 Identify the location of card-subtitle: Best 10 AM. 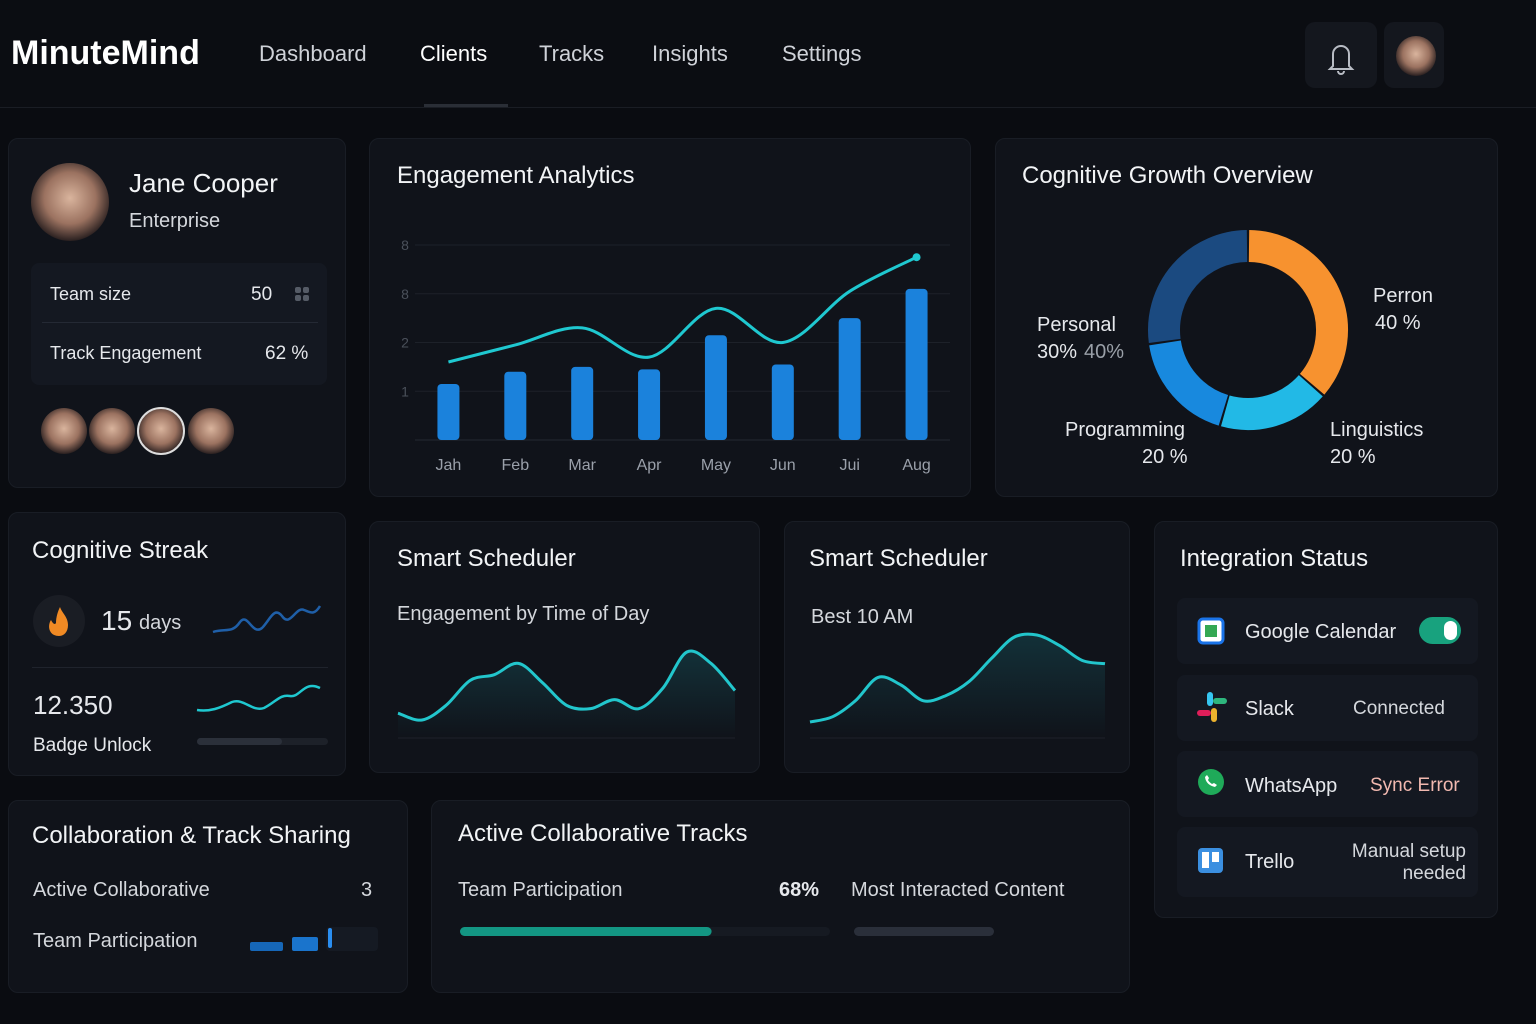
(862, 617).